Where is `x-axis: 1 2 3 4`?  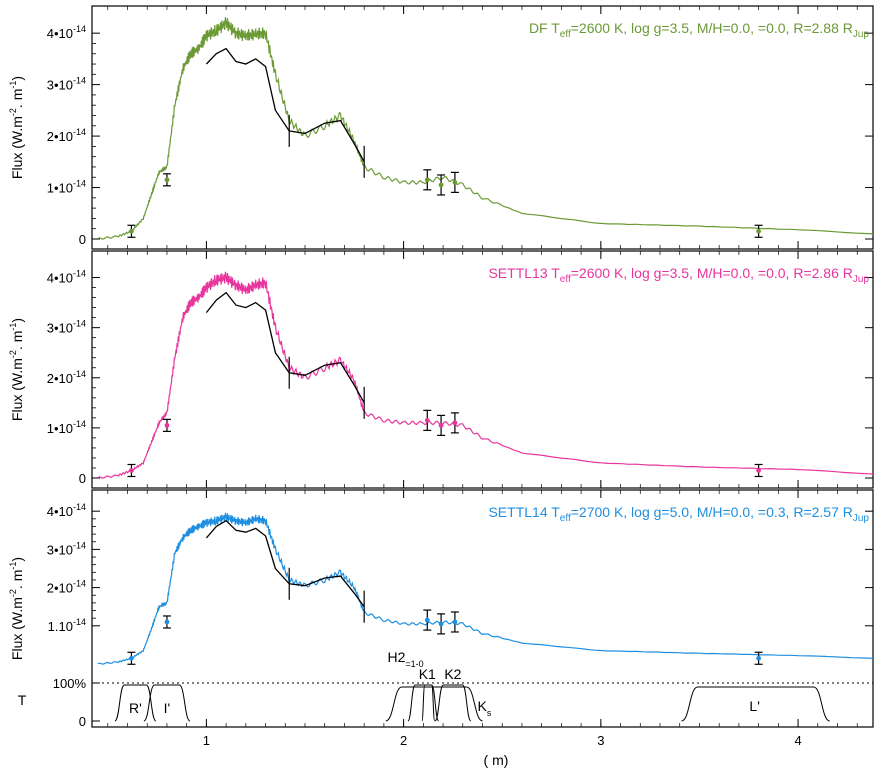 x-axis: 1 2 3 4 is located at coordinates (502, 740).